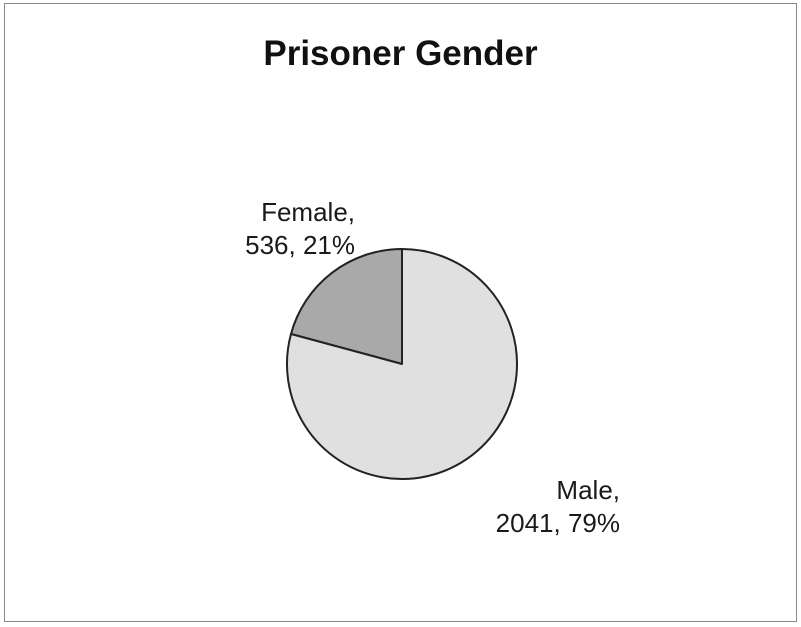  What do you see at coordinates (400, 53) in the screenshot?
I see `chart-title: Prisoner Gender` at bounding box center [400, 53].